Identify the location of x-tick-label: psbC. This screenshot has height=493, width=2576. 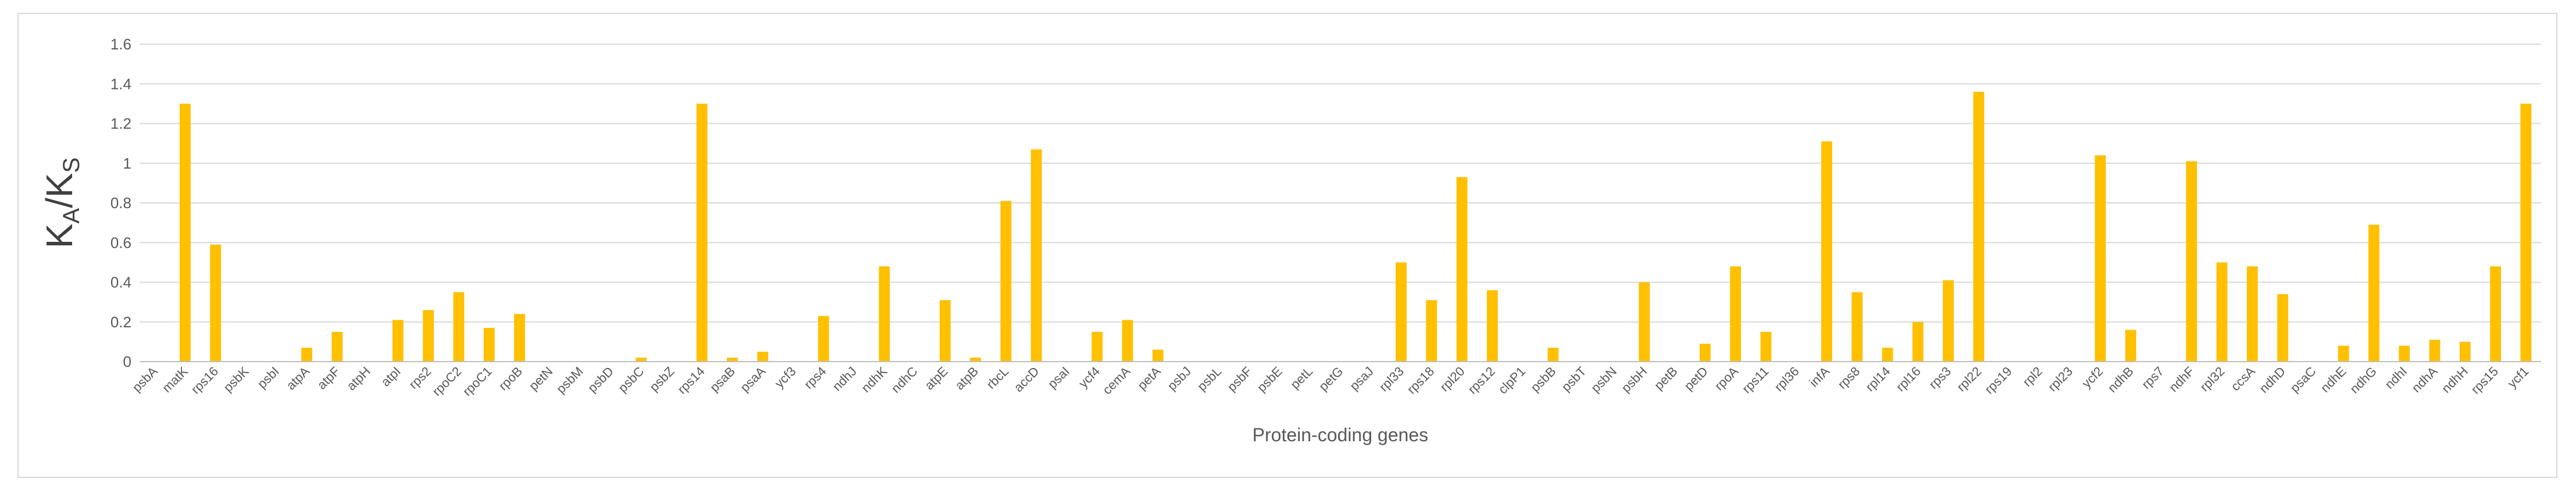
(631, 379).